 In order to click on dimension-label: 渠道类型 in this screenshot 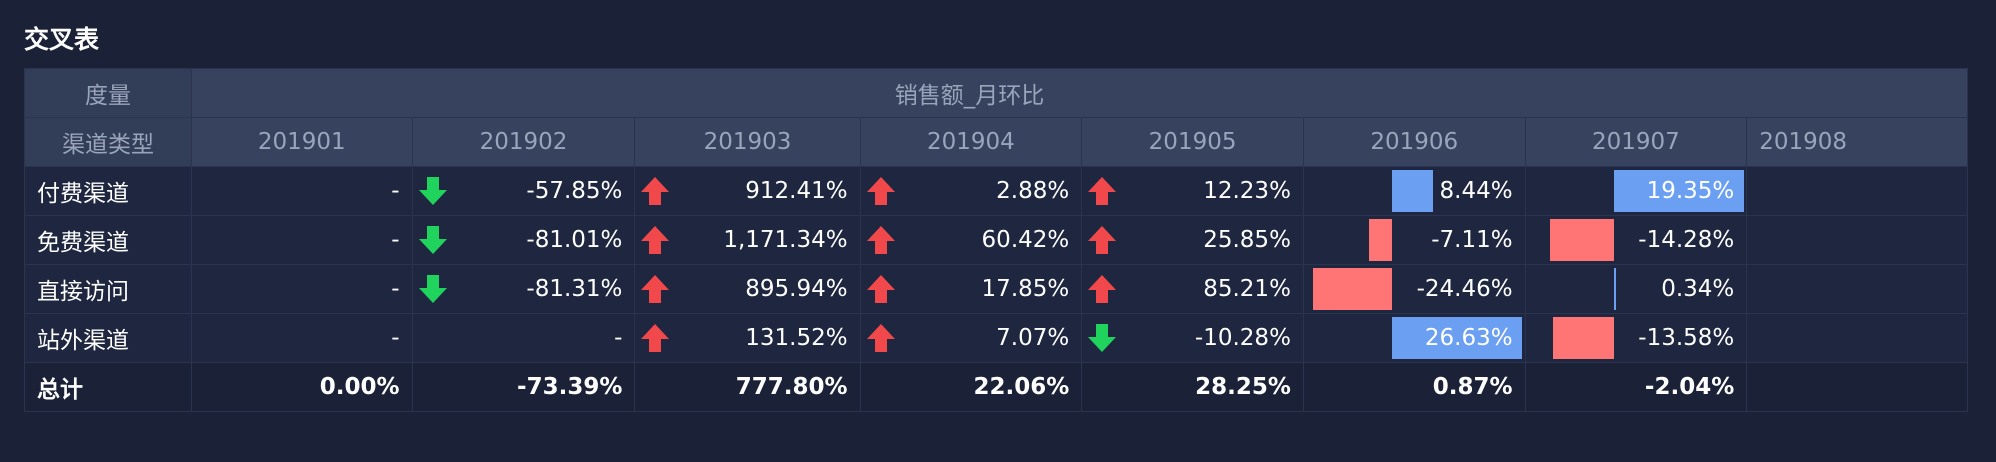, I will do `click(108, 142)`.